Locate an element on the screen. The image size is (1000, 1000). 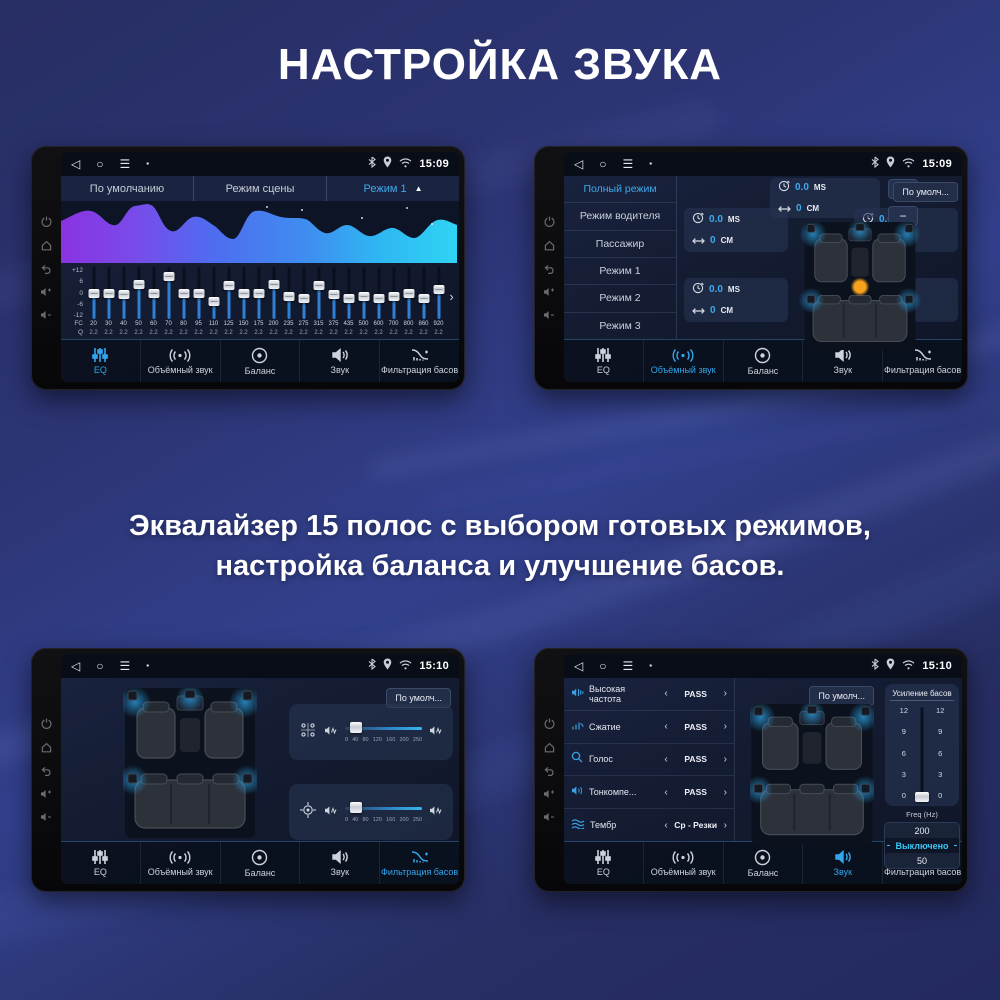
bass-boost-slider is located at coordinates (922, 753).